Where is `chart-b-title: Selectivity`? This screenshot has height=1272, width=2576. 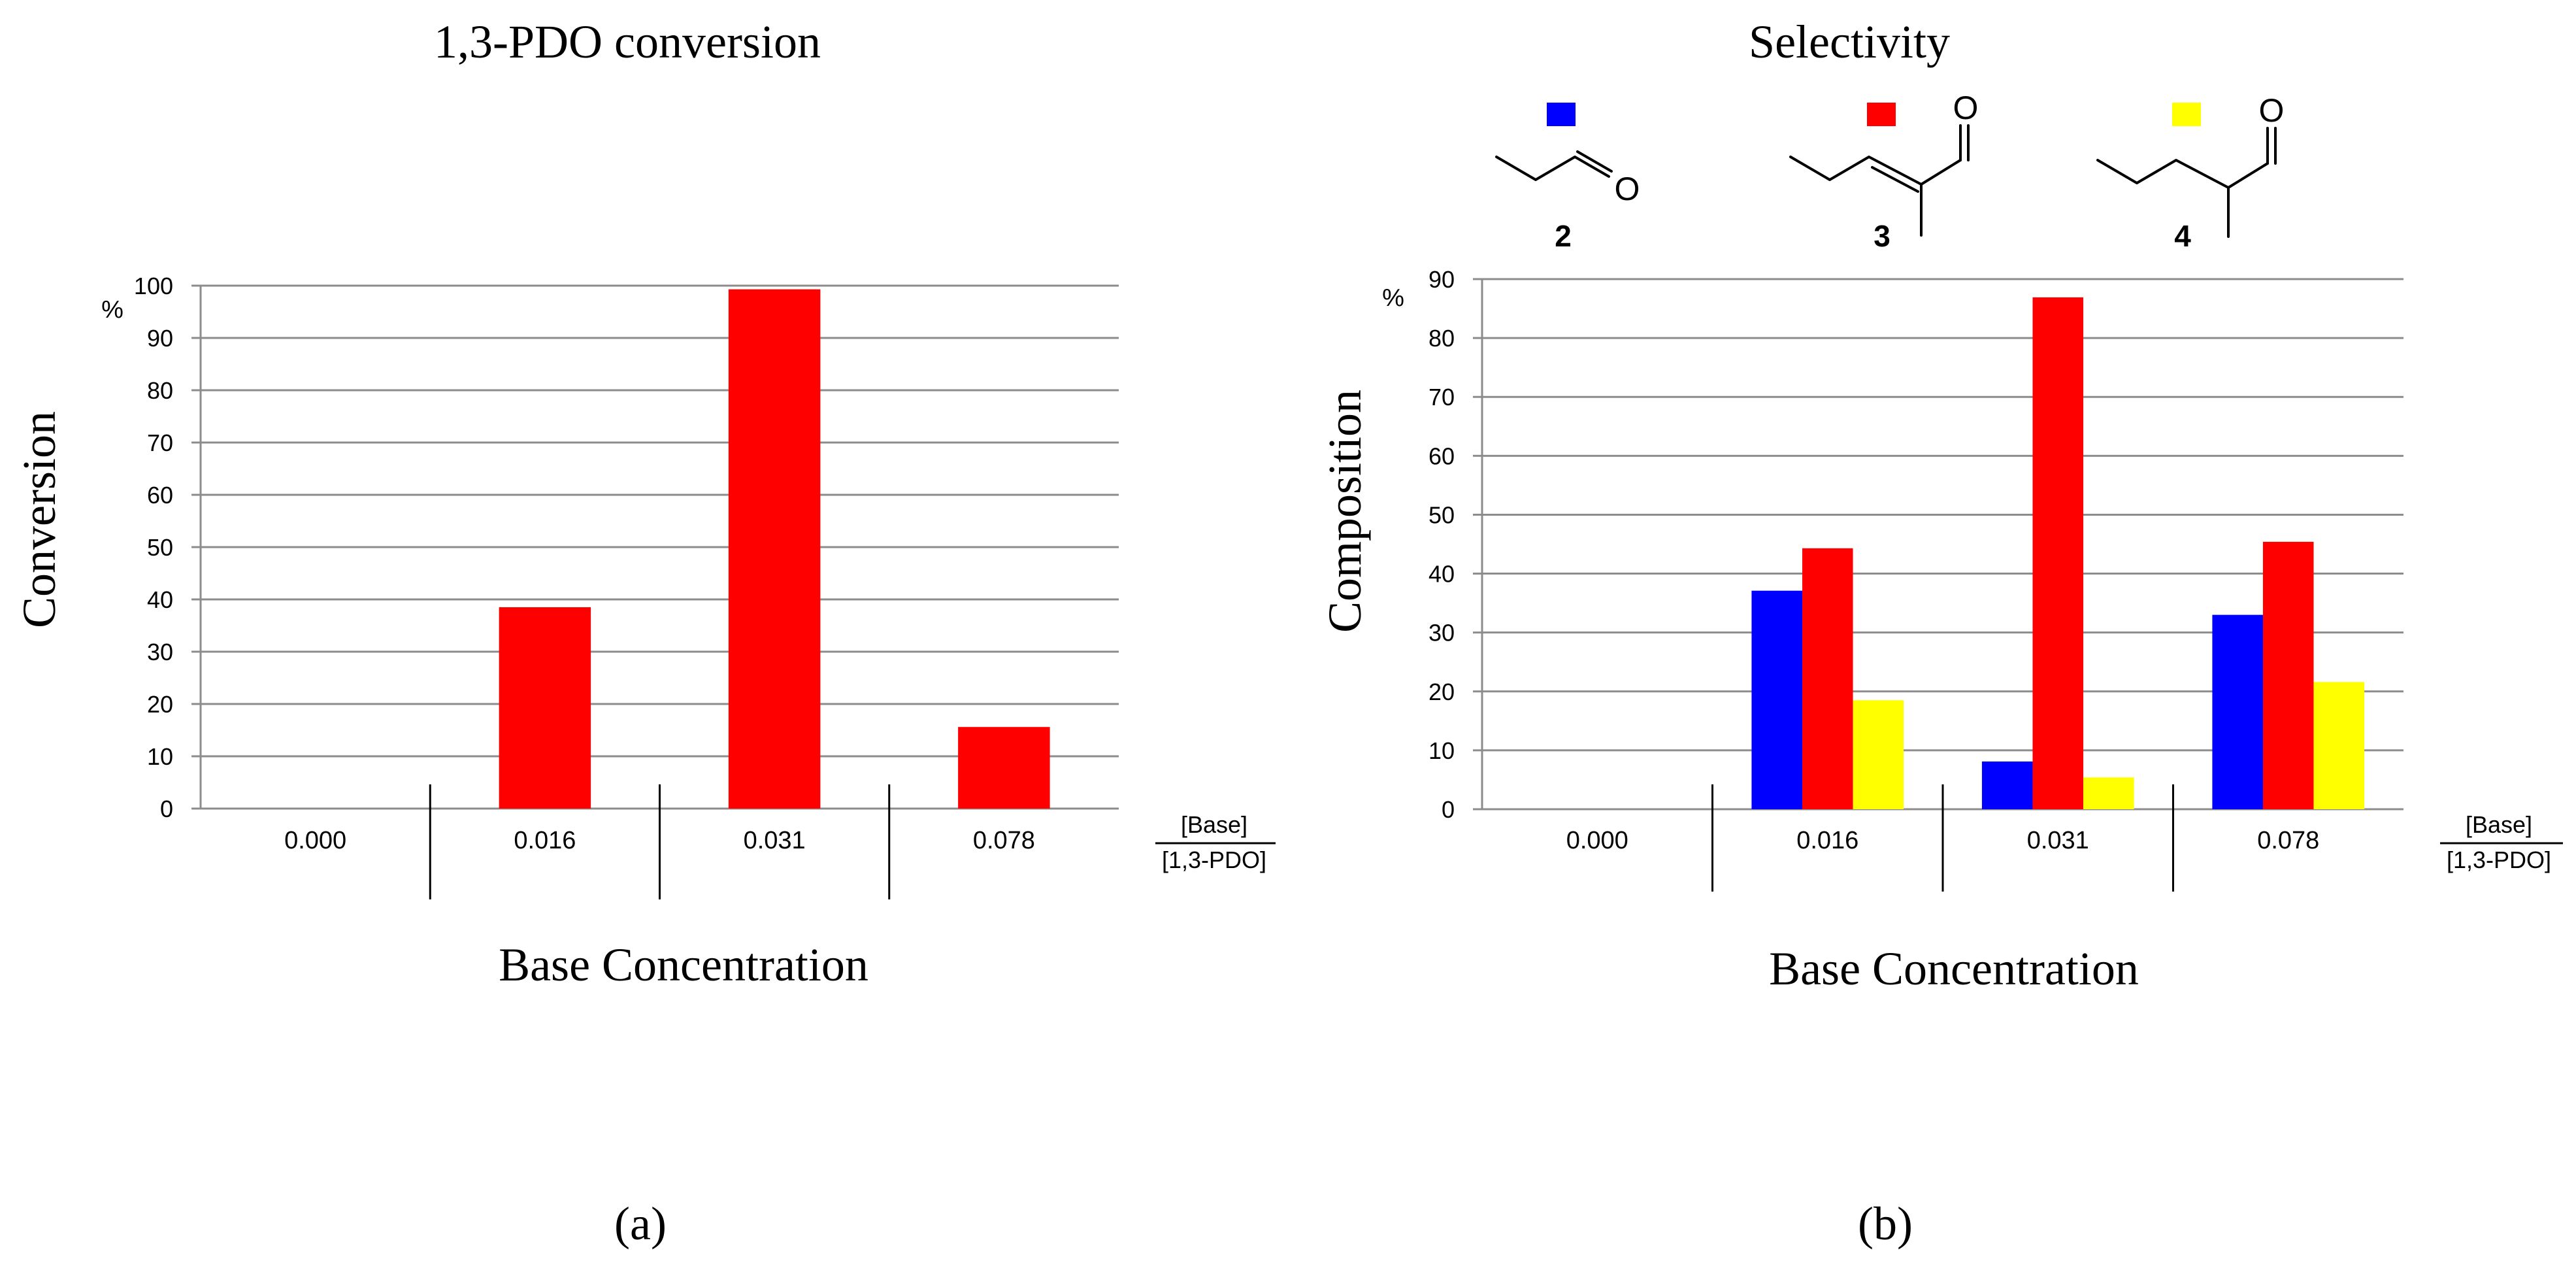 chart-b-title: Selectivity is located at coordinates (1849, 42).